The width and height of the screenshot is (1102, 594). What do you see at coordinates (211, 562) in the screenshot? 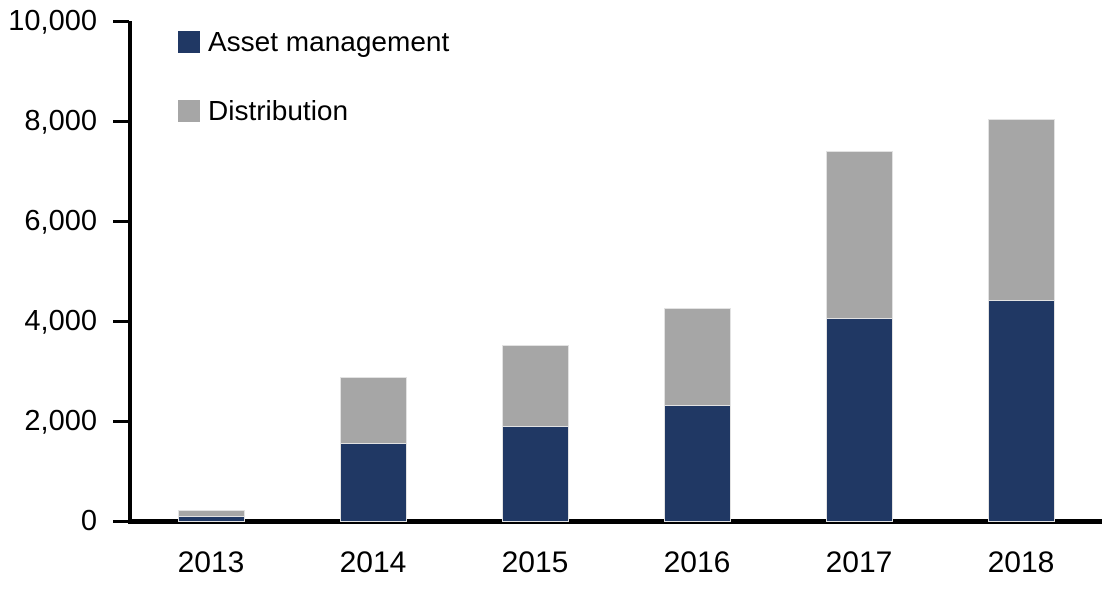
I see `x-axis-category-label: 2013` at bounding box center [211, 562].